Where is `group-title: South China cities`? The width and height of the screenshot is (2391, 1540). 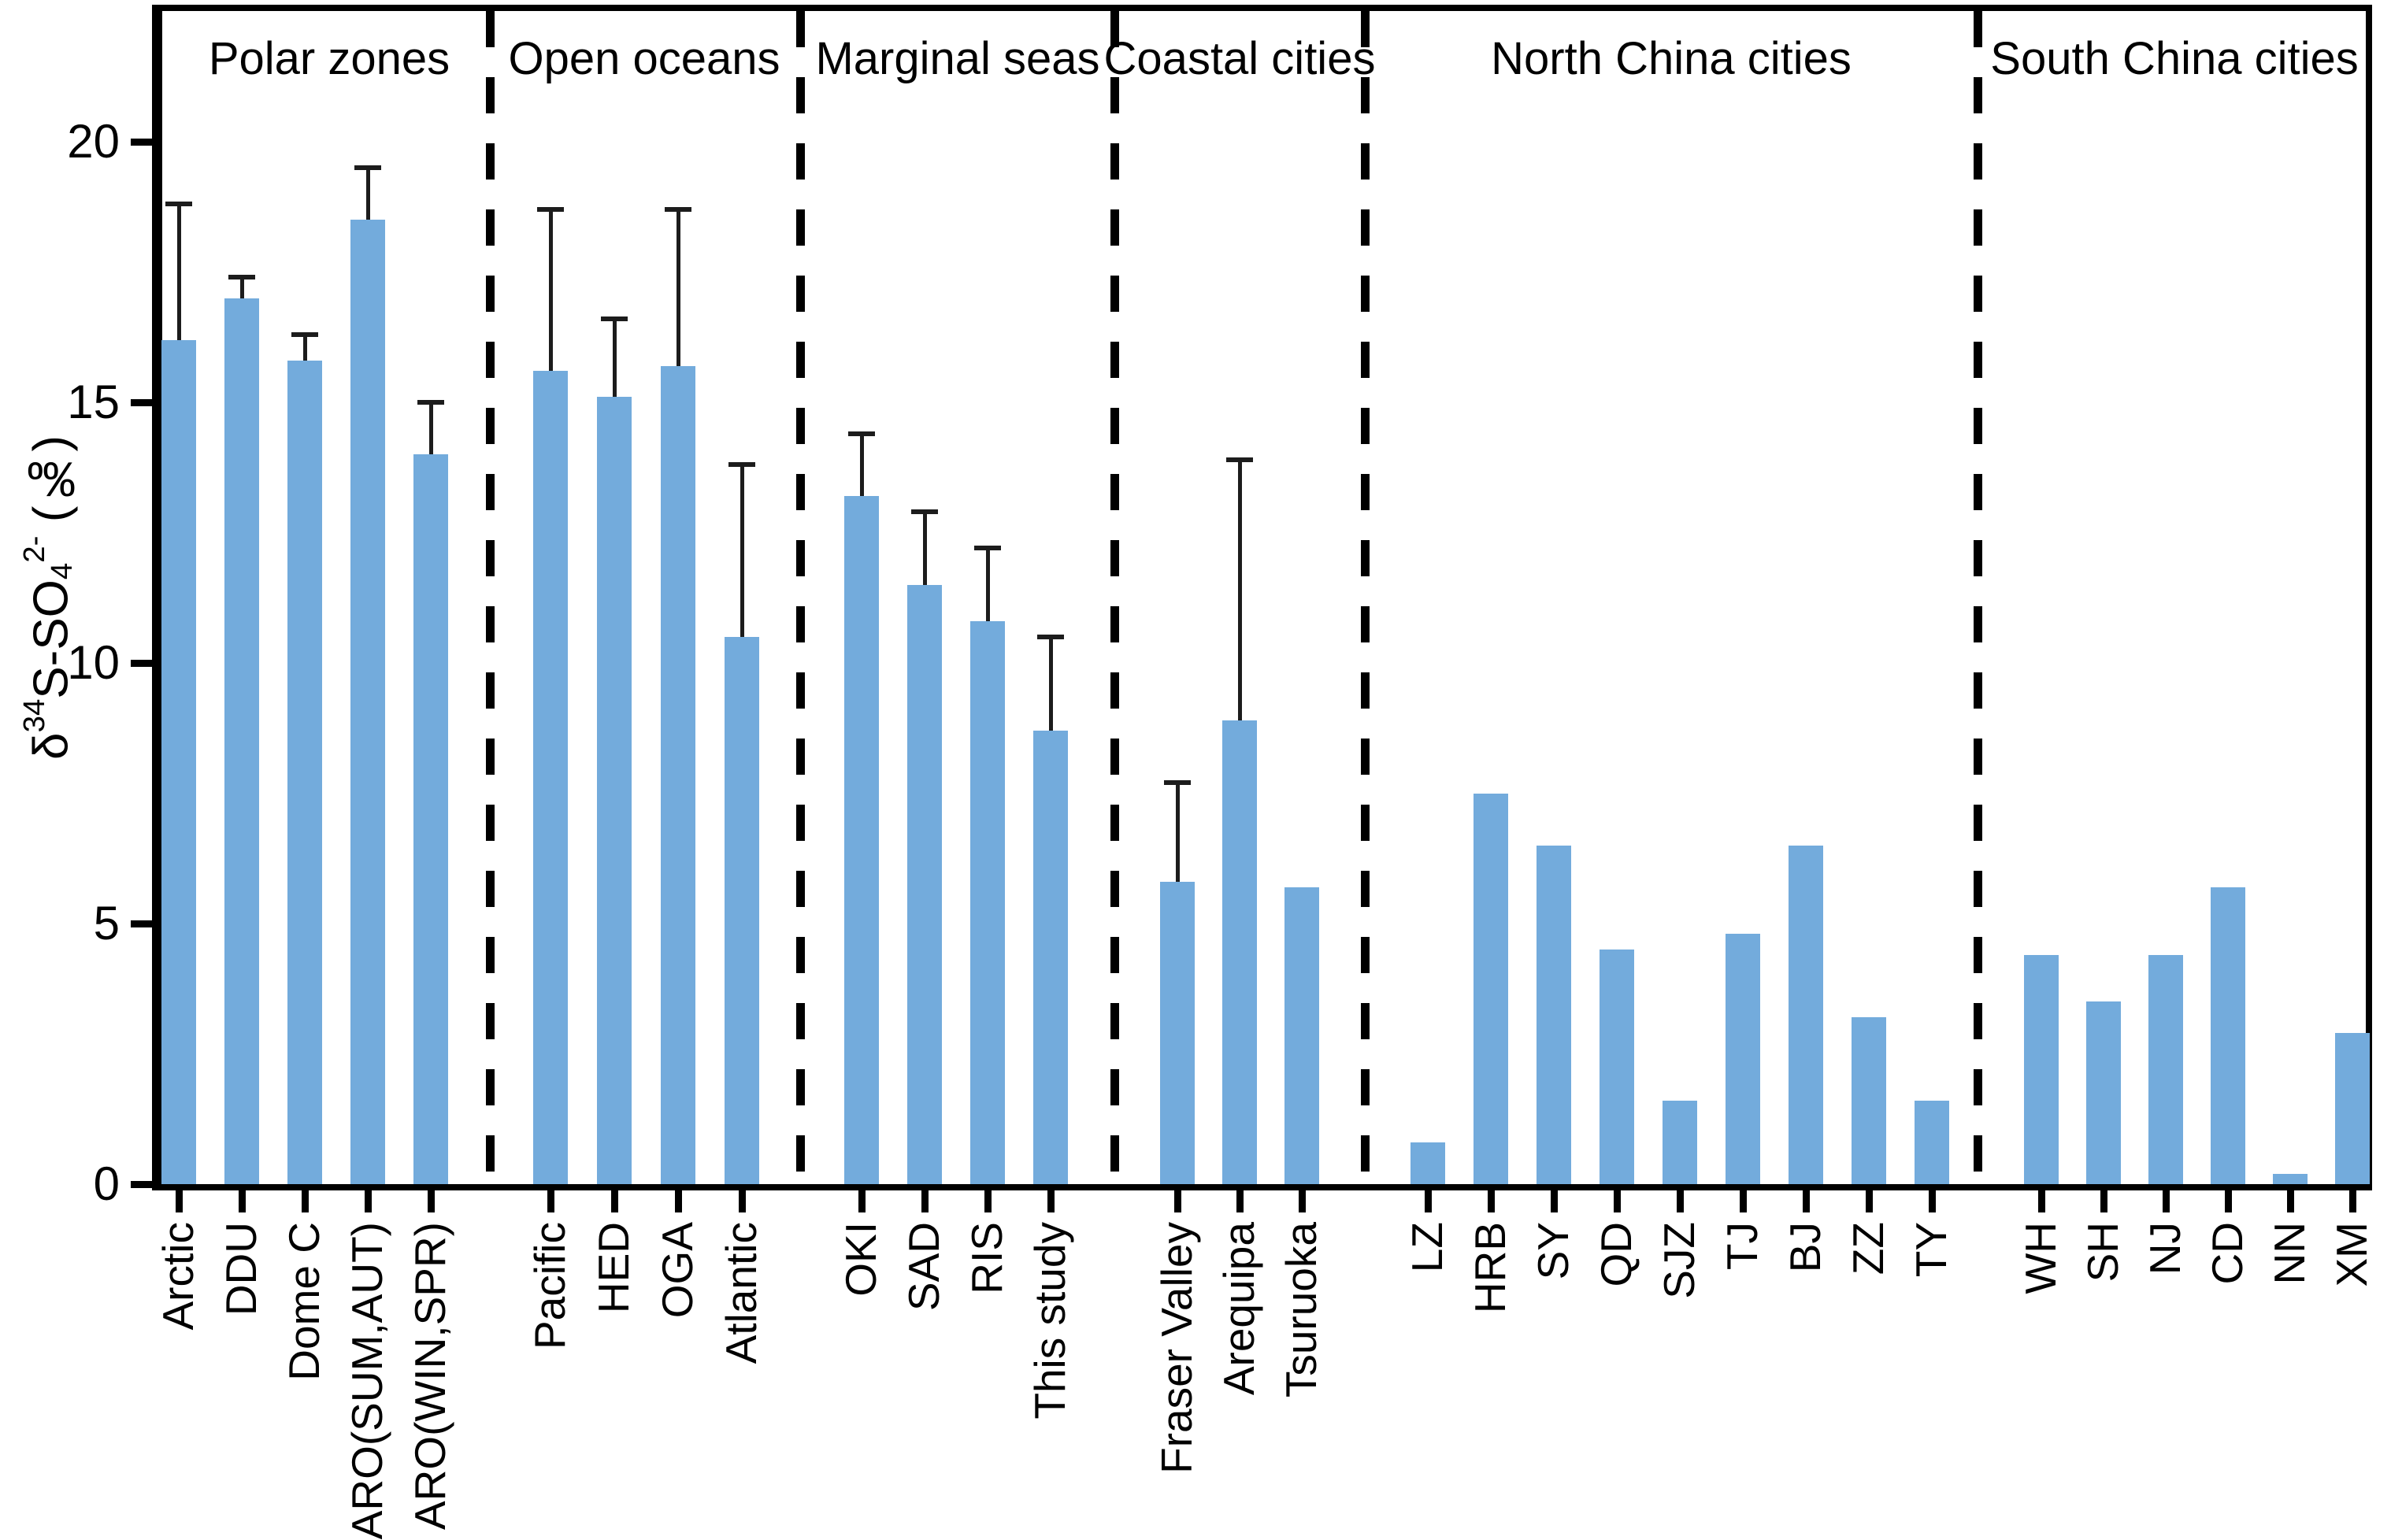 group-title: South China cities is located at coordinates (2174, 59).